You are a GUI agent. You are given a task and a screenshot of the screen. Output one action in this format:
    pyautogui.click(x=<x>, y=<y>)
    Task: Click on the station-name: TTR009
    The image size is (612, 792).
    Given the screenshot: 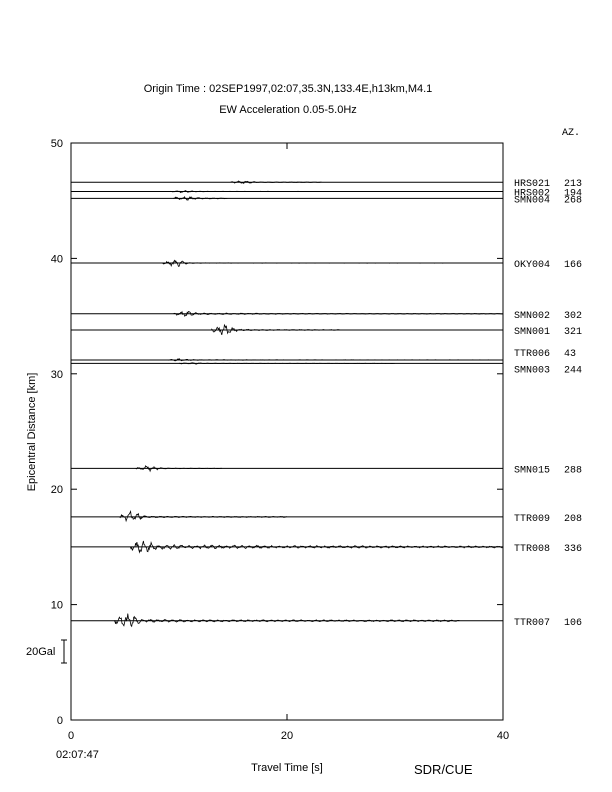 What is the action you would take?
    pyautogui.click(x=532, y=519)
    